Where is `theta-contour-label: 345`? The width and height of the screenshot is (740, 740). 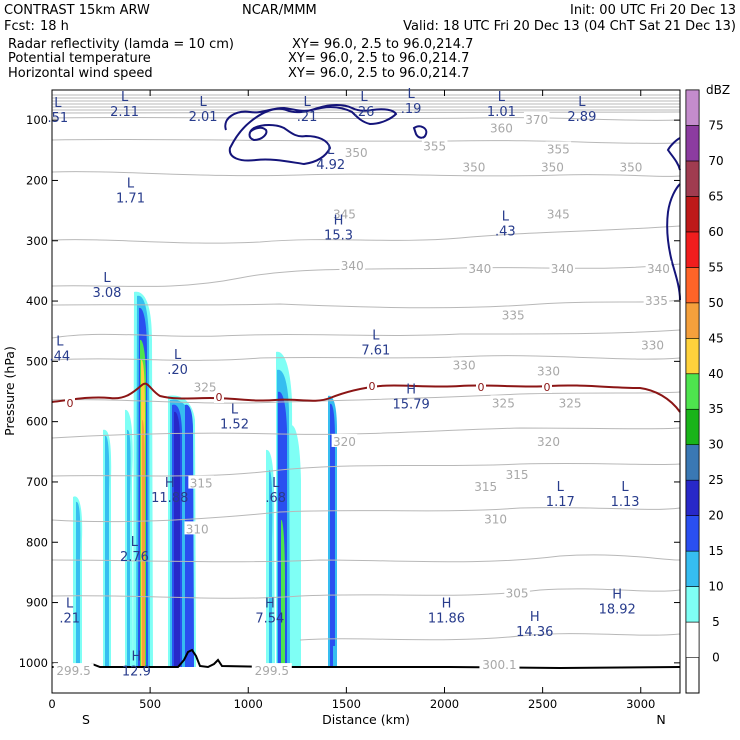
theta-contour-label: 345 is located at coordinates (558, 215).